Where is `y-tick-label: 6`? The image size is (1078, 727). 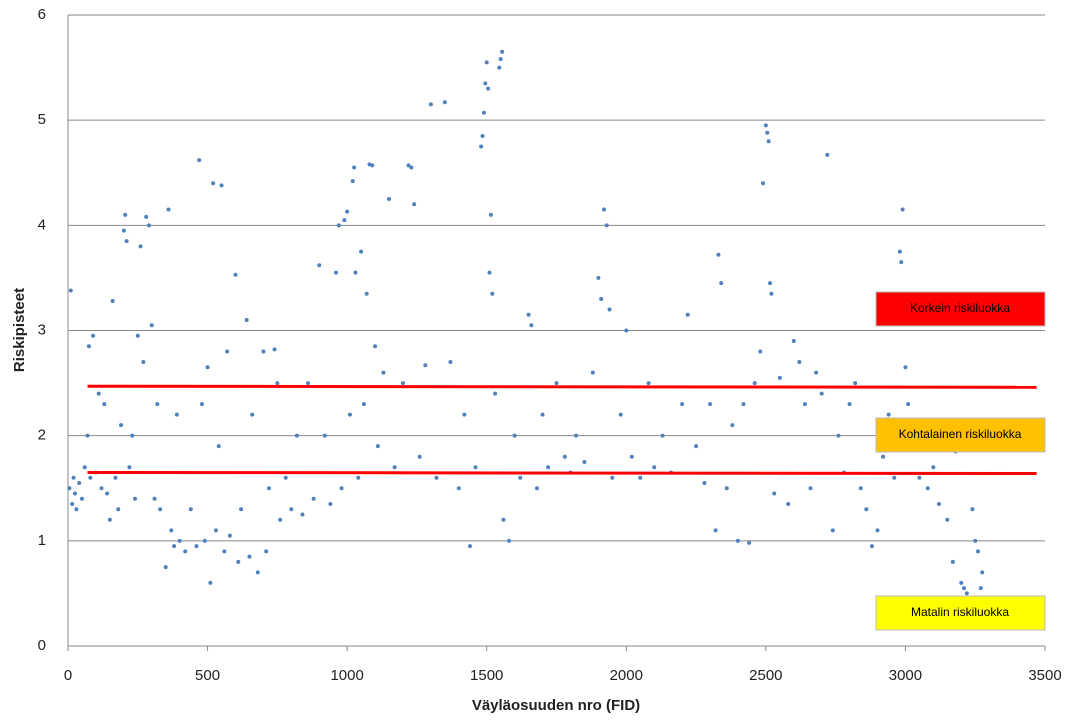
y-tick-label: 6 is located at coordinates (42, 14).